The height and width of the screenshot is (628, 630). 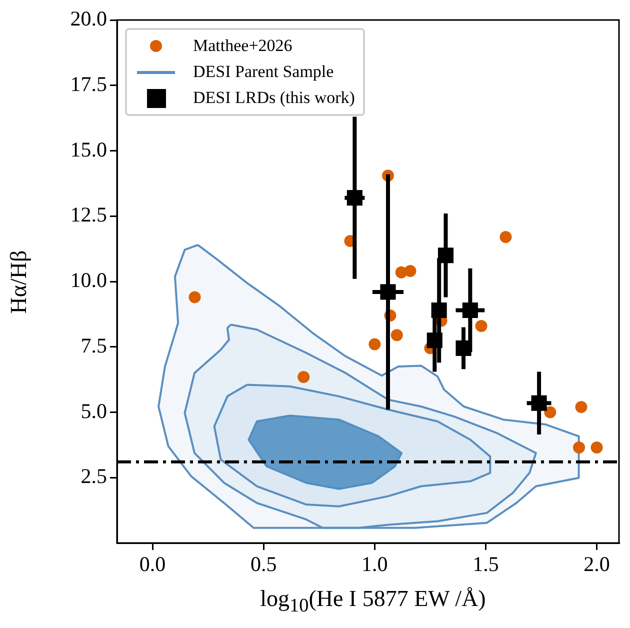 I want to click on legend-label: Matthee+2026, so click(x=242, y=46).